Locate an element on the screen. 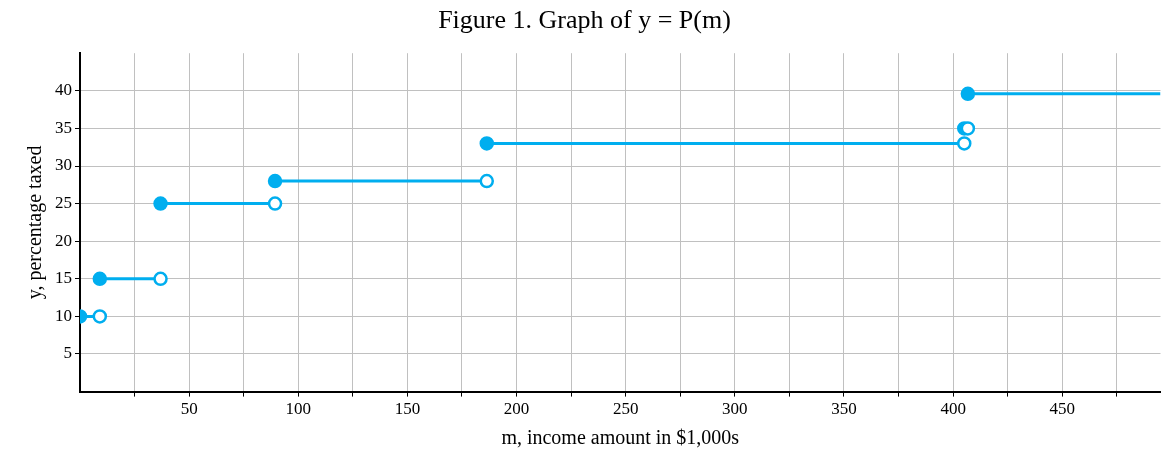  x-tick-label: 150 is located at coordinates (407, 409).